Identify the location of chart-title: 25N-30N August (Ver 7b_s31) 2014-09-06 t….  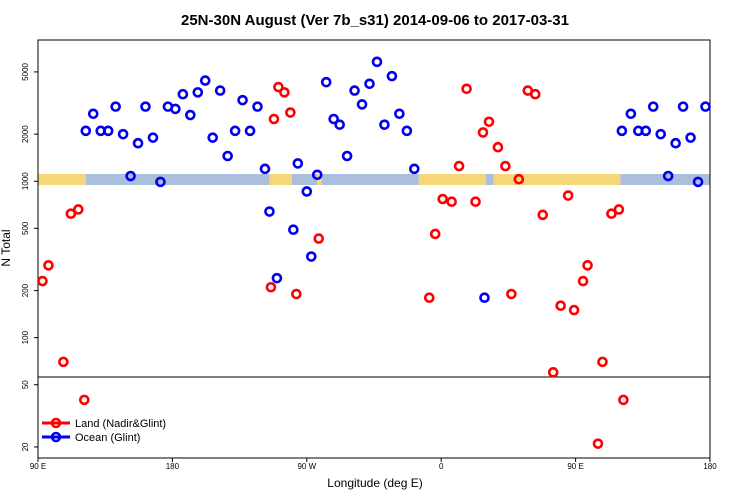
(375, 20).